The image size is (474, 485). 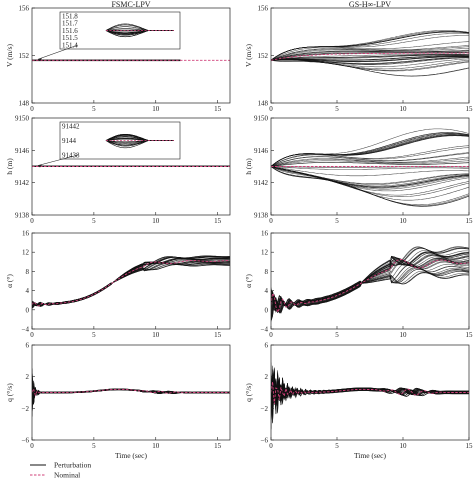 What do you see at coordinates (248, 55) in the screenshot?
I see `y-axis-label: V (m/s)` at bounding box center [248, 55].